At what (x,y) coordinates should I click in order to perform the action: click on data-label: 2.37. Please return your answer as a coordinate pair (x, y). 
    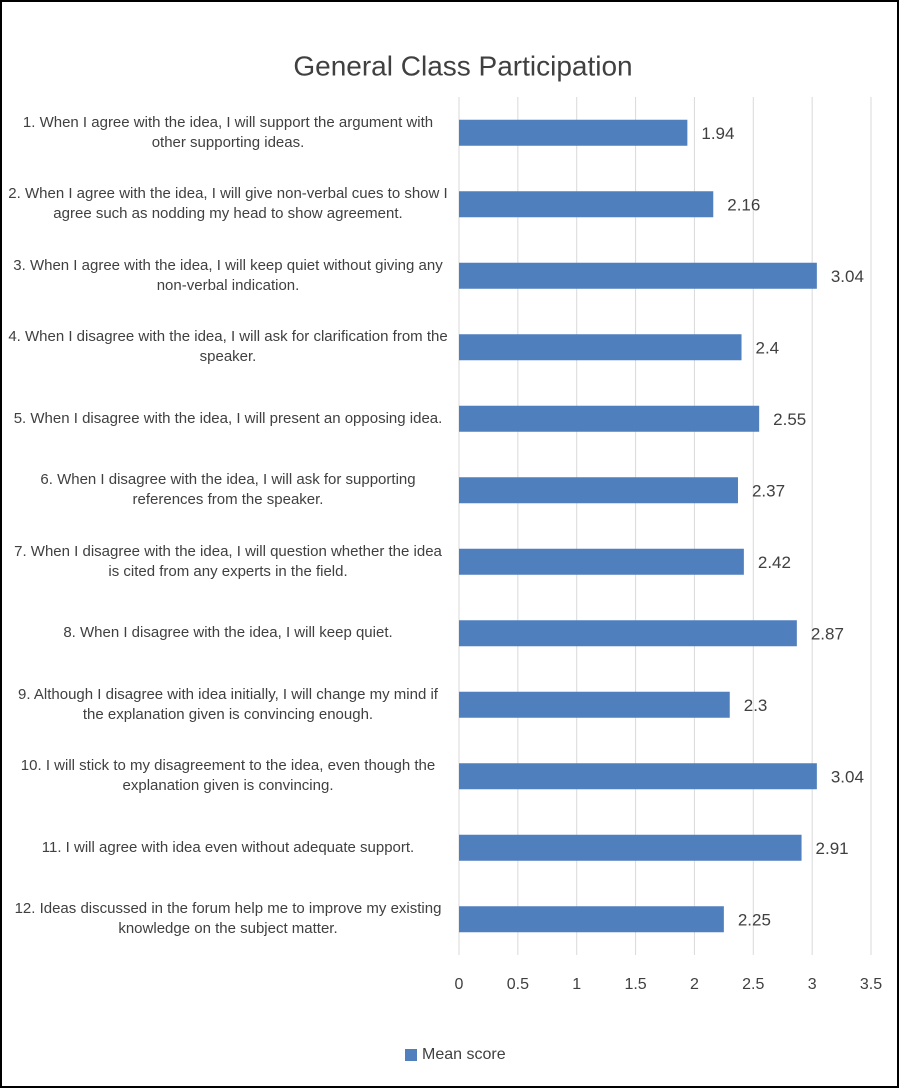
    Looking at the image, I should click on (768, 491).